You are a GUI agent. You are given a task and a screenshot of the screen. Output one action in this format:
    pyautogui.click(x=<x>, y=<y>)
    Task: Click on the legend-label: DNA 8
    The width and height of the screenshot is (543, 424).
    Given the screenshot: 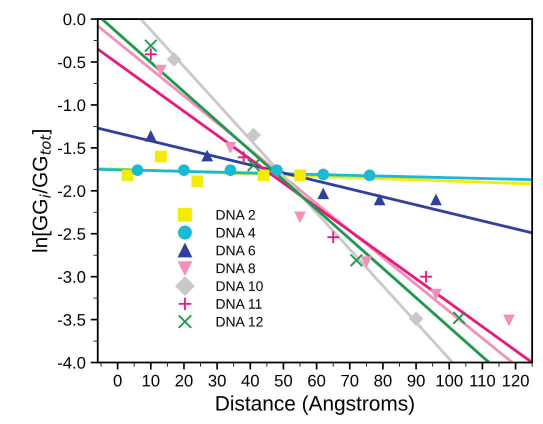 What is the action you would take?
    pyautogui.click(x=236, y=268)
    